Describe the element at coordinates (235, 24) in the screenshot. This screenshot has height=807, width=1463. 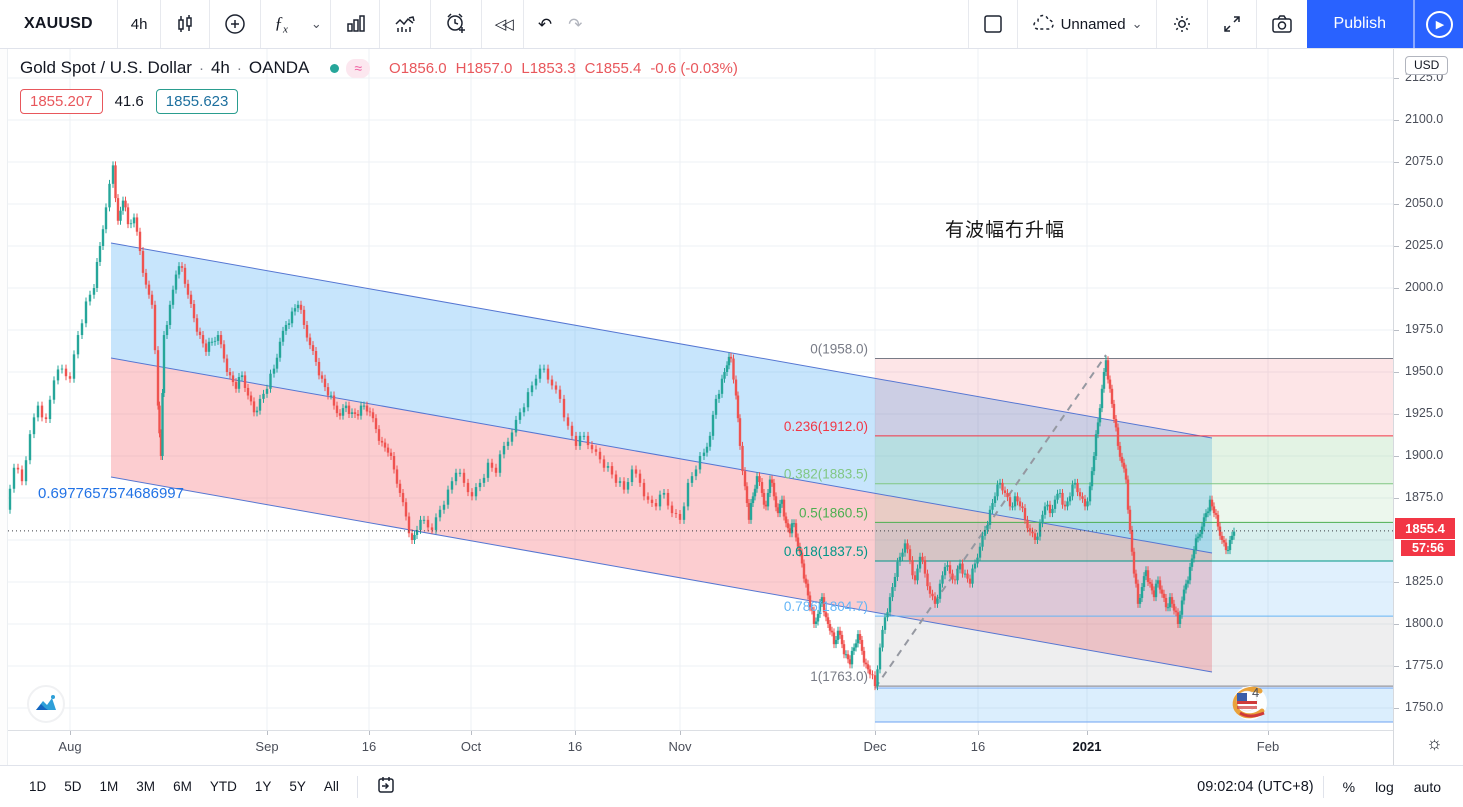
I see `compare-add-button` at that location.